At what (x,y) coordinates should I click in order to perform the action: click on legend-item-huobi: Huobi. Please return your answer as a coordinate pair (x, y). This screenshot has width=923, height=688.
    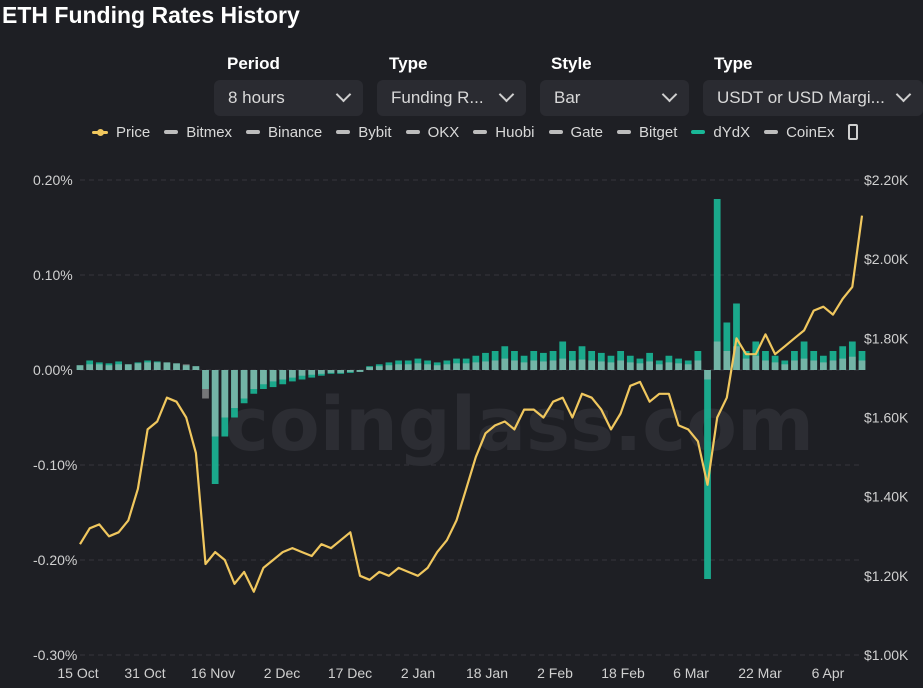
    Looking at the image, I should click on (504, 132).